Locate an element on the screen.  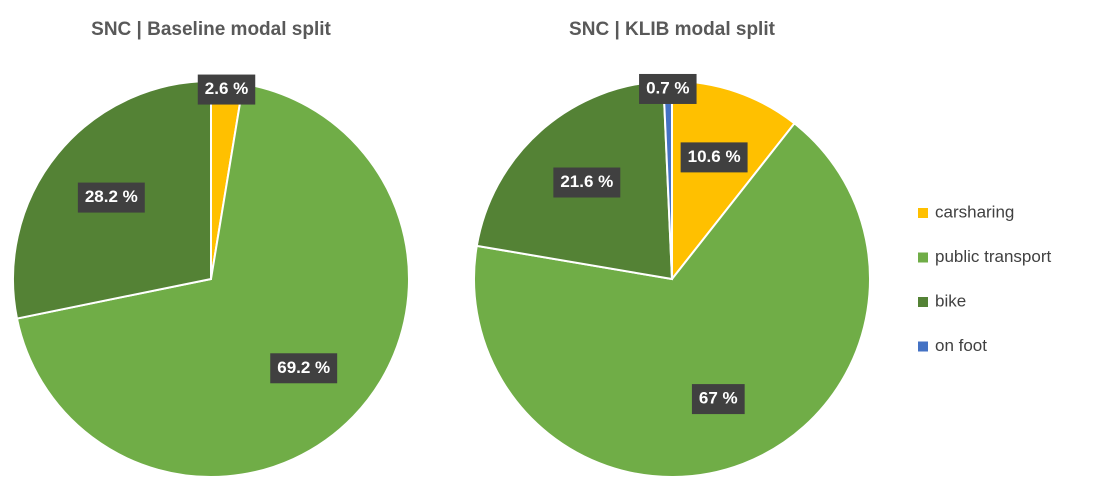
data-label: 69.2 % is located at coordinates (303, 367).